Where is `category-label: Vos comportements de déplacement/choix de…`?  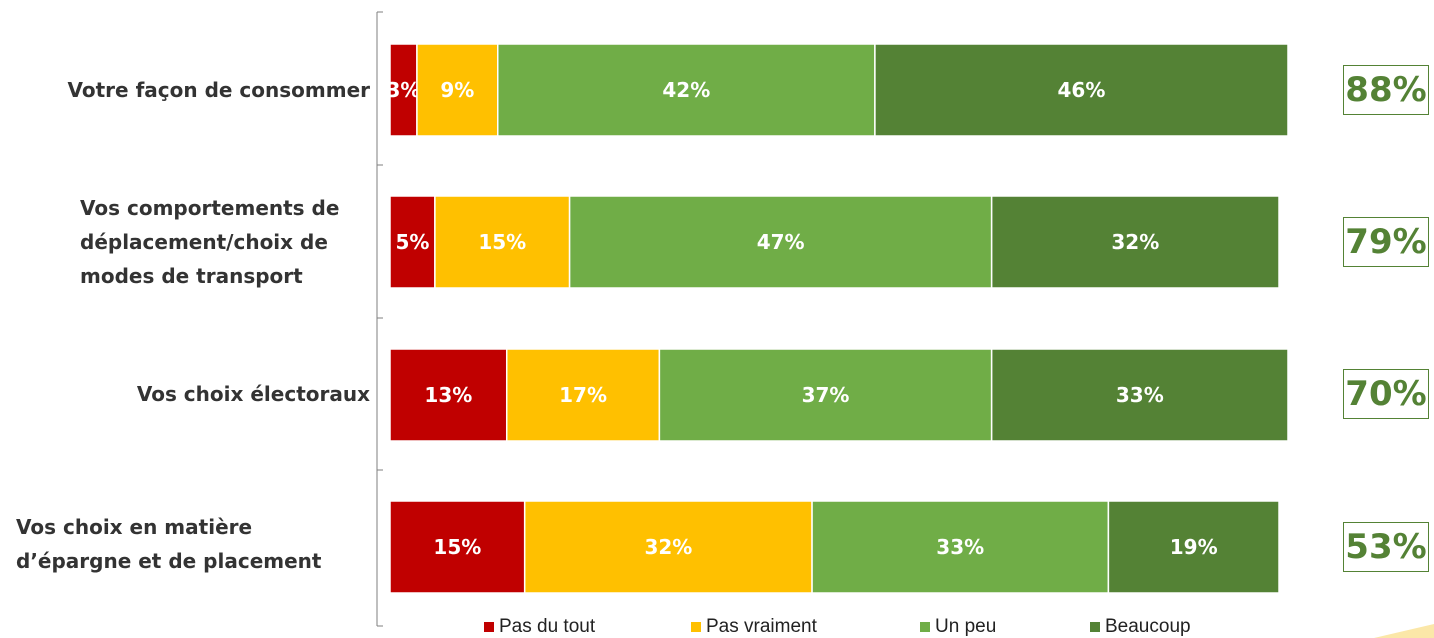 category-label: Vos comportements de déplacement/choix de… is located at coordinates (230, 242).